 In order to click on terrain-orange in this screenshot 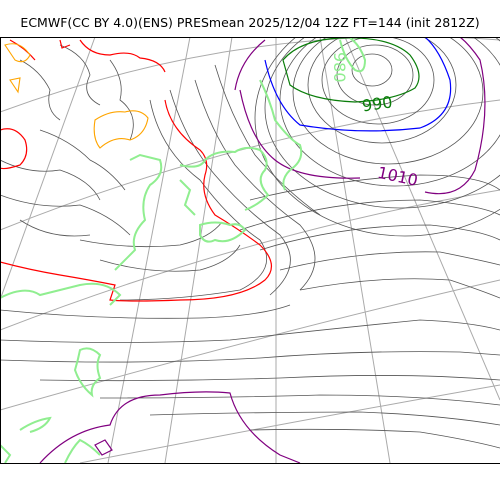, I will do `click(76, 96)`.